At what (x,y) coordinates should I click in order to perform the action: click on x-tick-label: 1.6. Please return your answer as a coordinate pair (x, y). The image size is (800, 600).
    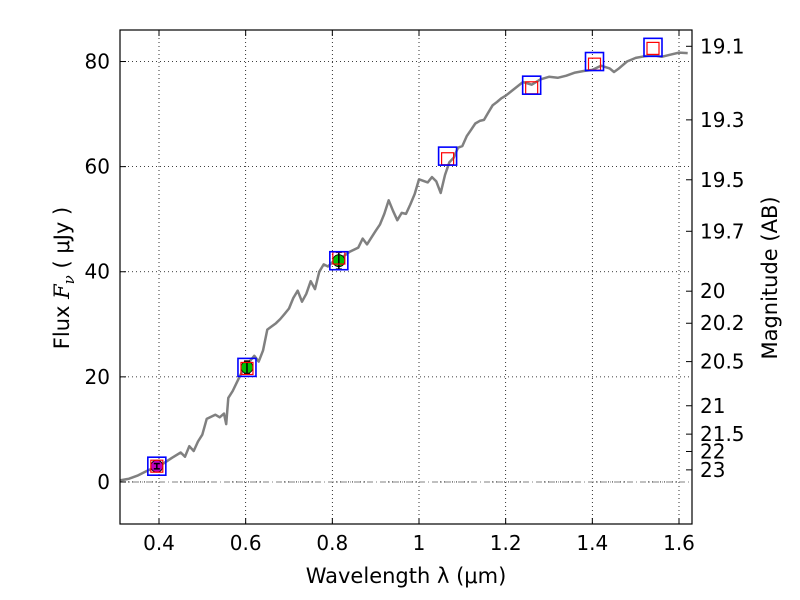
    Looking at the image, I should click on (679, 543).